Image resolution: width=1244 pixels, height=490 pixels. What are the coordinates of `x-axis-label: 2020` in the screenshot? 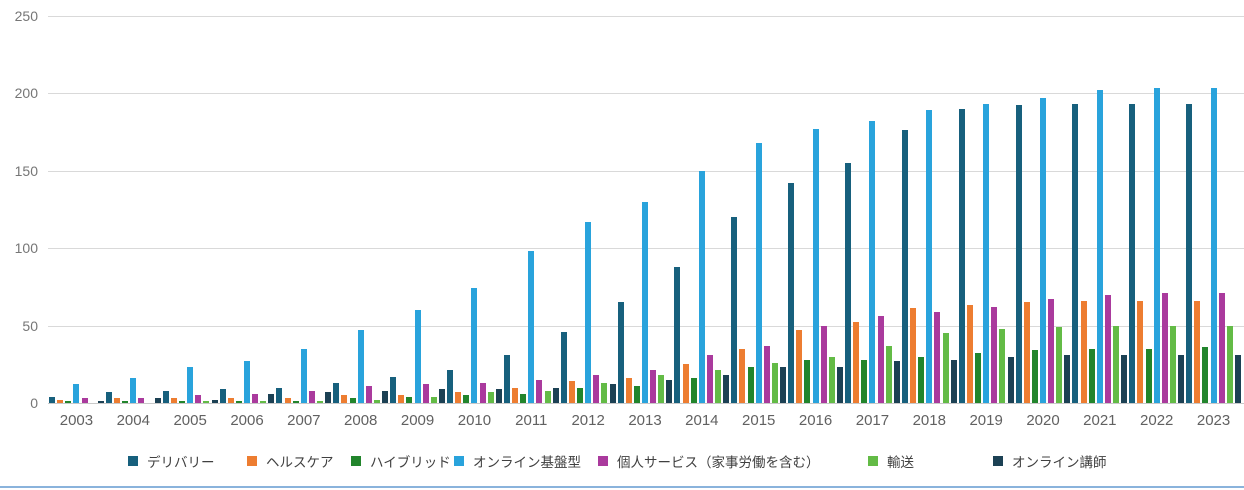 It's located at (1043, 420).